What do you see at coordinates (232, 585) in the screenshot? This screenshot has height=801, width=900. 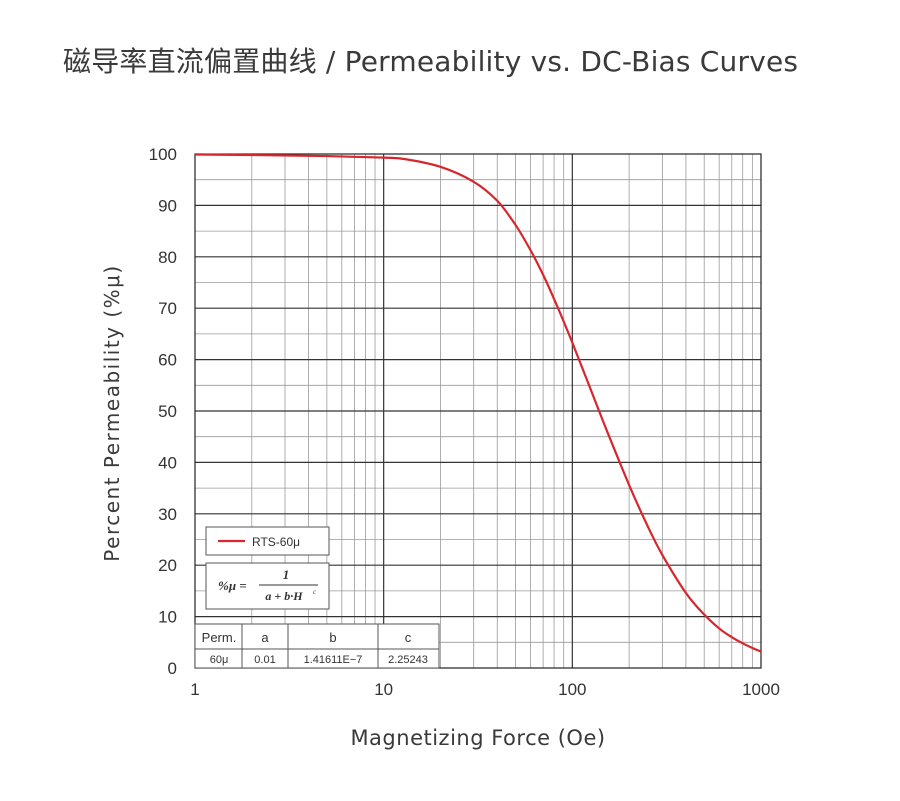 I see `formula-lhs: %μ =` at bounding box center [232, 585].